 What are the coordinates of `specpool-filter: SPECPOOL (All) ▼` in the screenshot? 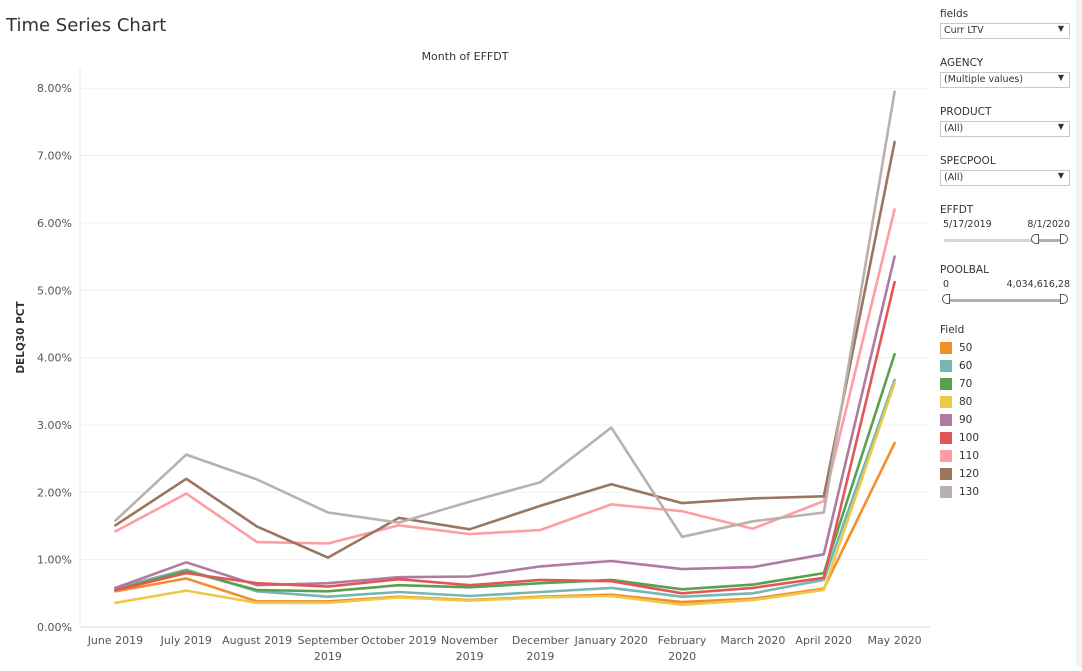 It's located at (1007, 170).